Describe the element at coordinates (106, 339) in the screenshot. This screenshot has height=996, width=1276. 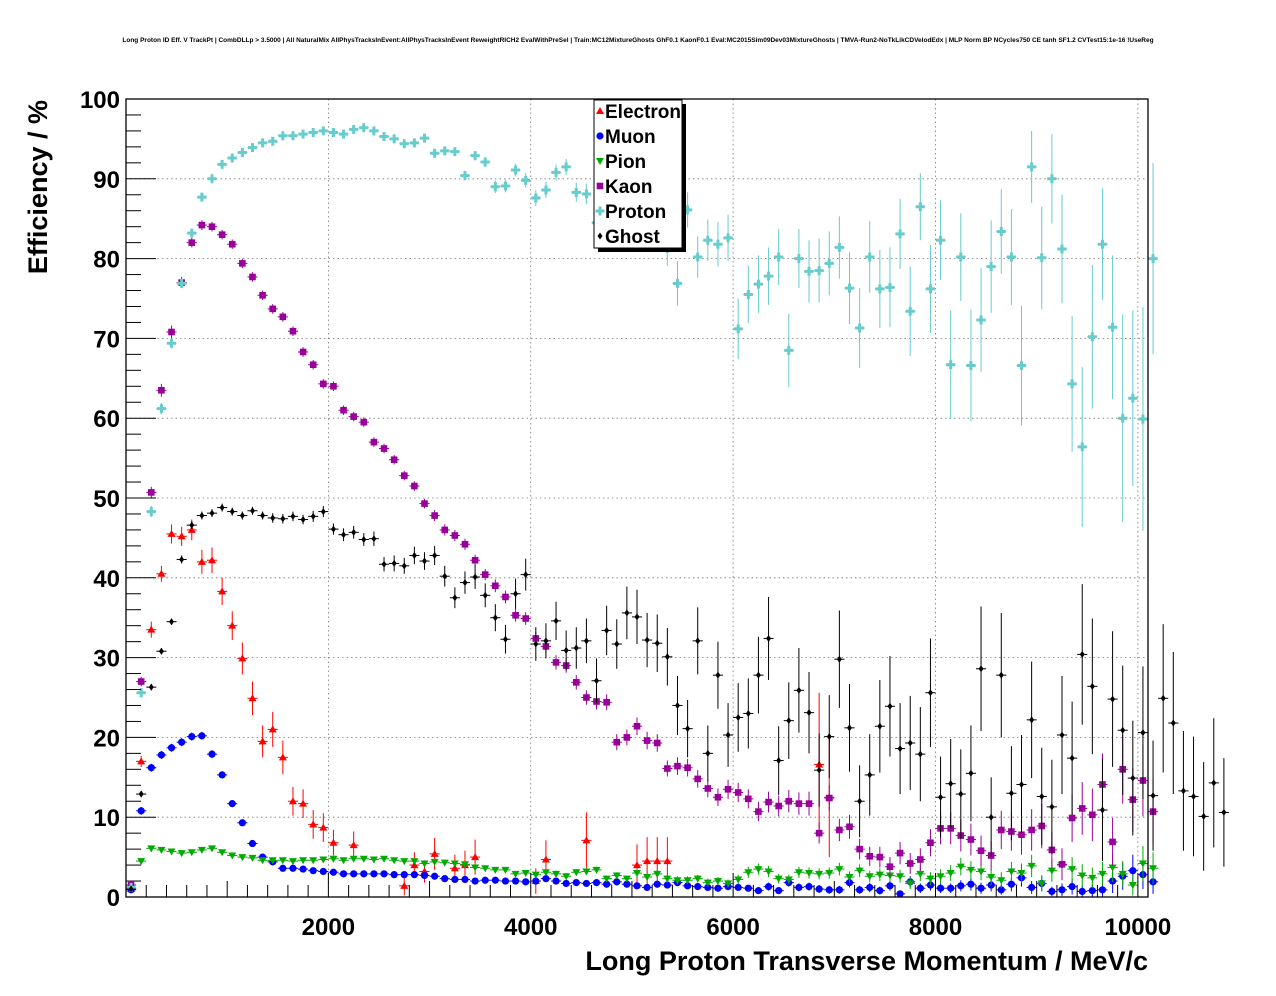
I see `y-tick-label: 70` at that location.